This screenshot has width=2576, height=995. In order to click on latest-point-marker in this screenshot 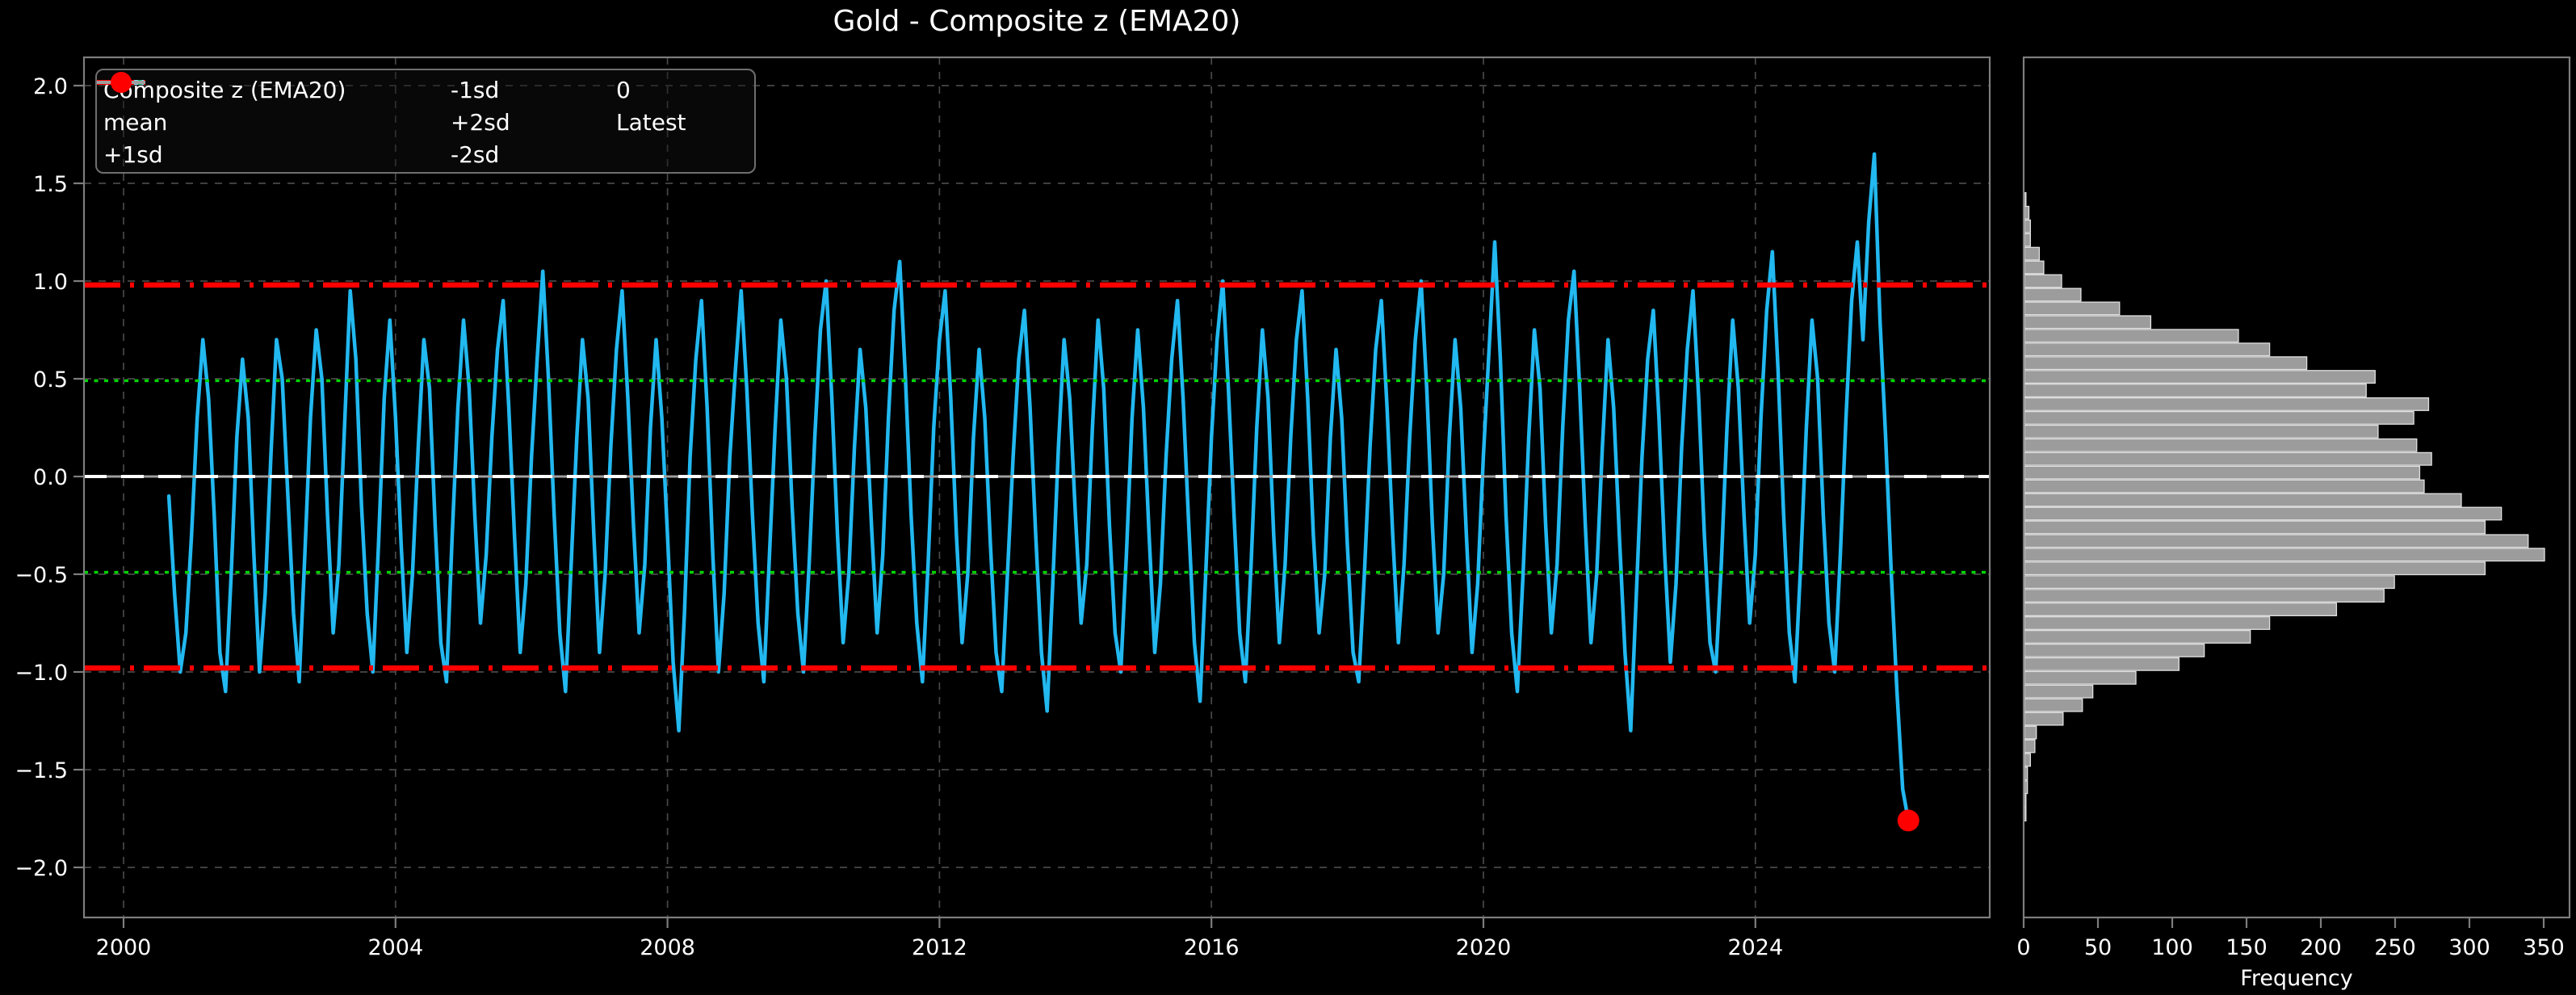, I will do `click(1908, 820)`.